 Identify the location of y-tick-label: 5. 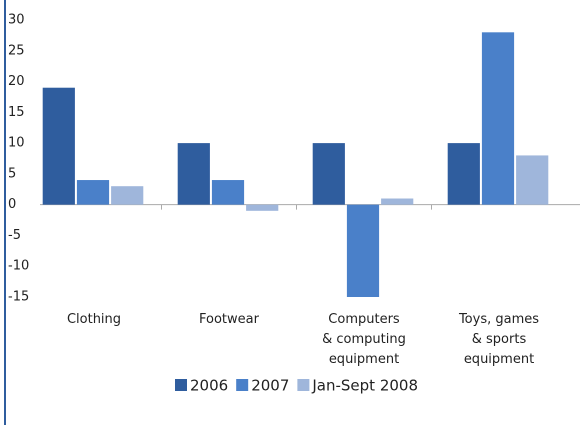
(12, 173).